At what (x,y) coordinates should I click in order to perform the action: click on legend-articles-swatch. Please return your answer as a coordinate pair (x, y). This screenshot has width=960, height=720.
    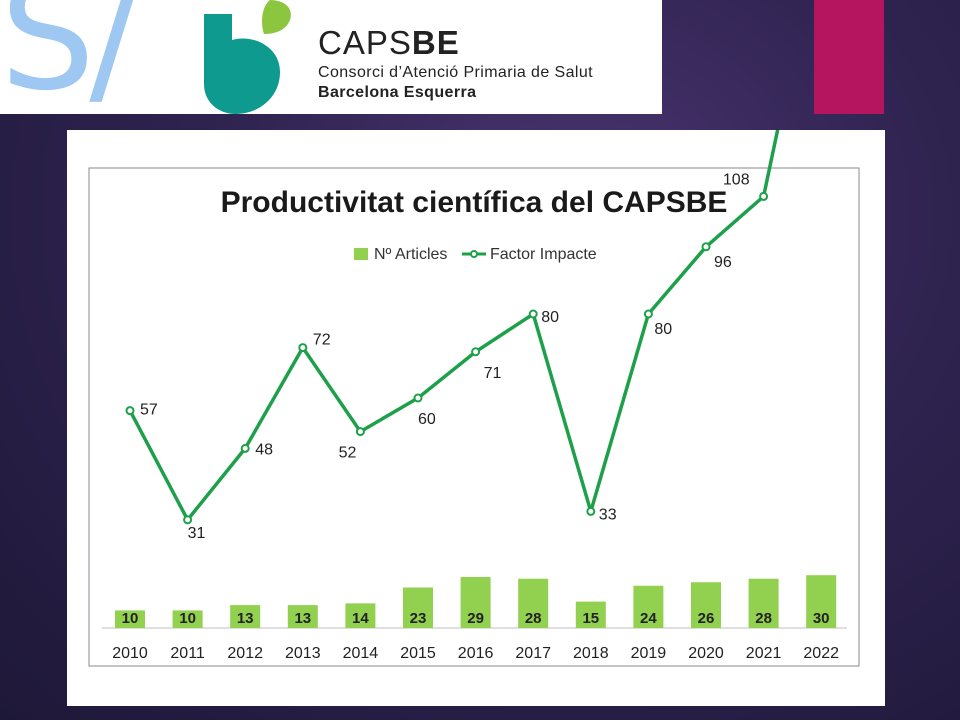
    Looking at the image, I should click on (361, 254).